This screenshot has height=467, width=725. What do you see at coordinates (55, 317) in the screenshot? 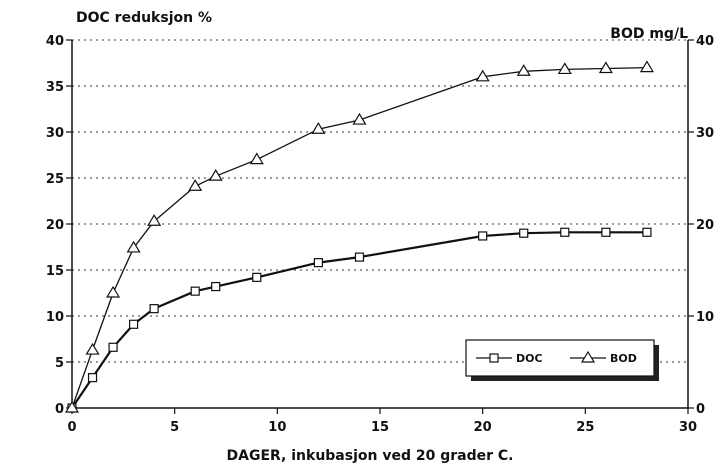
I see `y-left-tick-label: 10` at bounding box center [55, 317].